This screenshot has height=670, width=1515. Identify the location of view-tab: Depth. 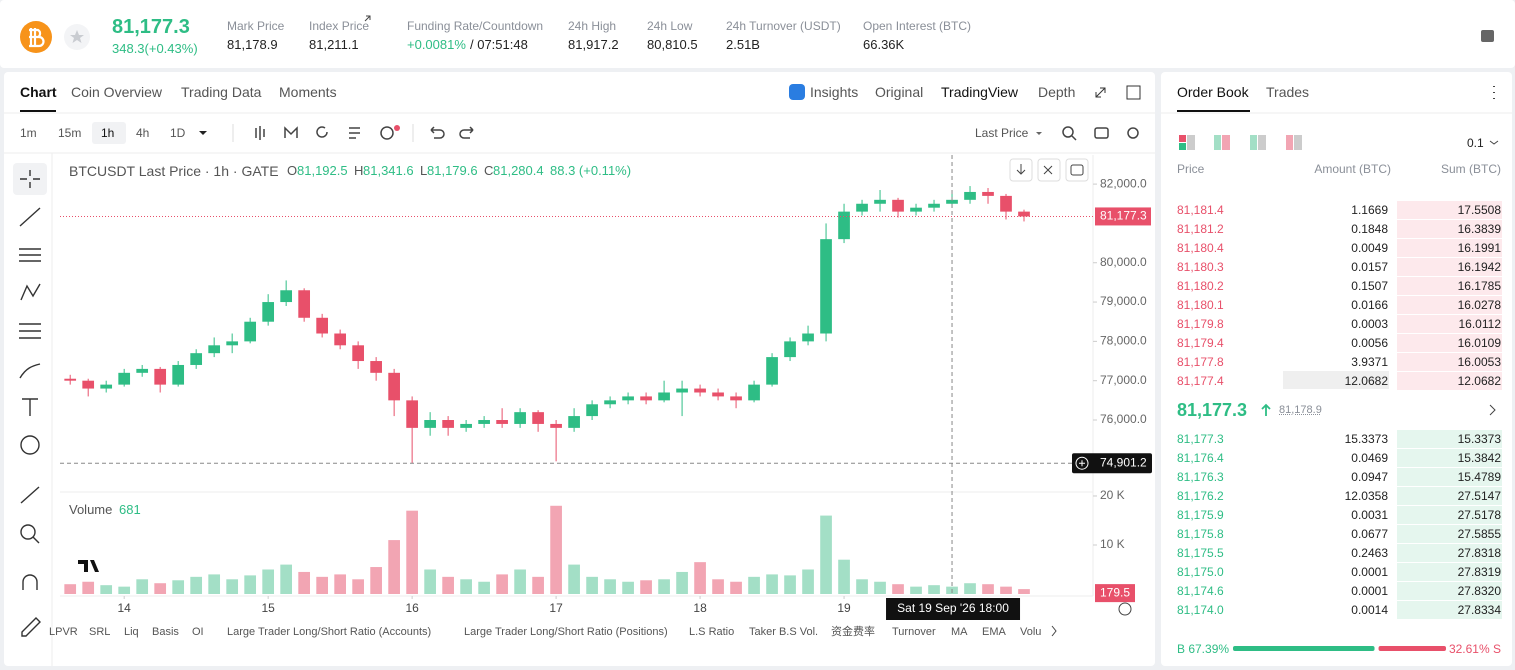
(1057, 92).